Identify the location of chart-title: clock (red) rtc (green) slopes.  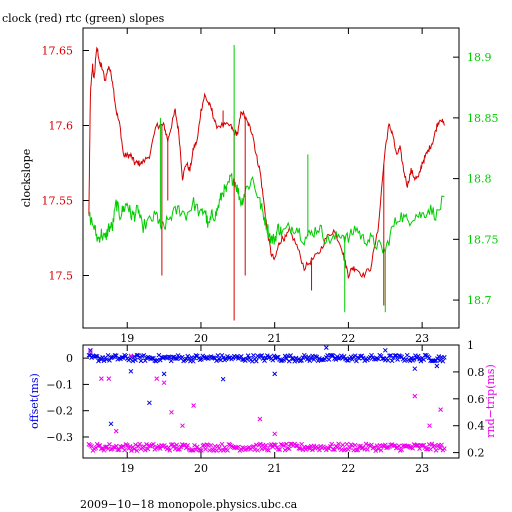
(83, 18).